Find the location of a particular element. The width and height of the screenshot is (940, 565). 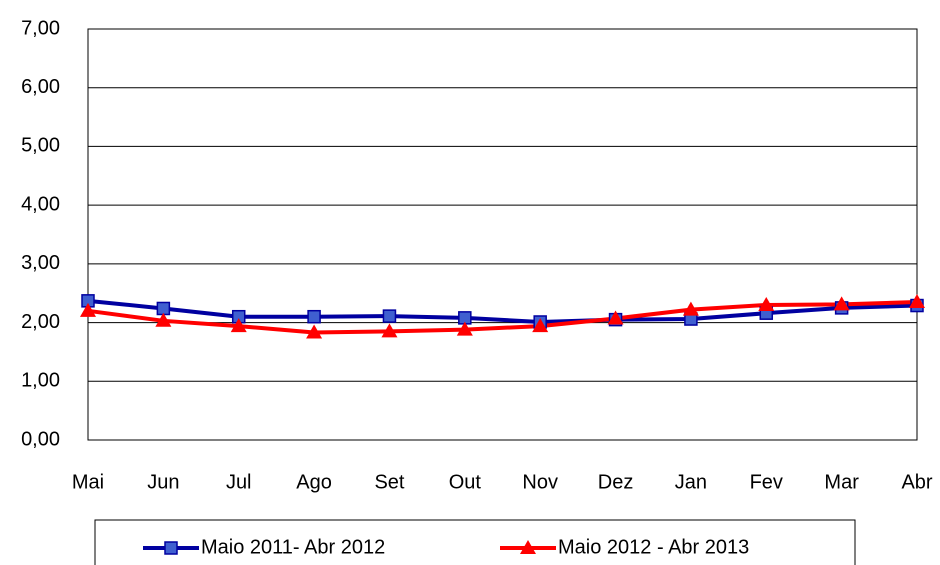

x-tick-label: Mai is located at coordinates (88, 482).